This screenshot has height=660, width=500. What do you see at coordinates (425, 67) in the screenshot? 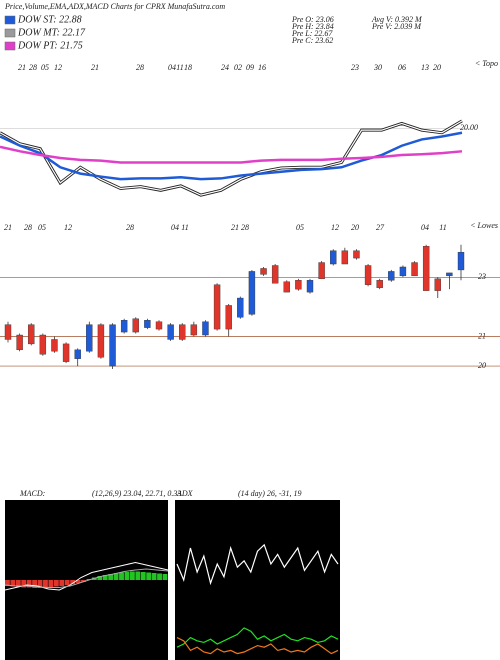
I see `x-tick-label: 13` at bounding box center [425, 67].